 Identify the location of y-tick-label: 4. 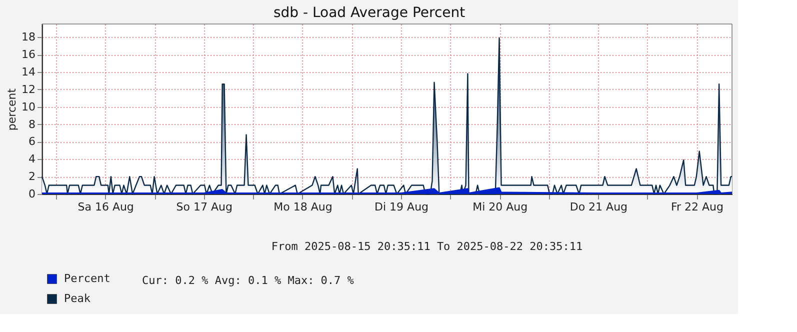
(32, 159).